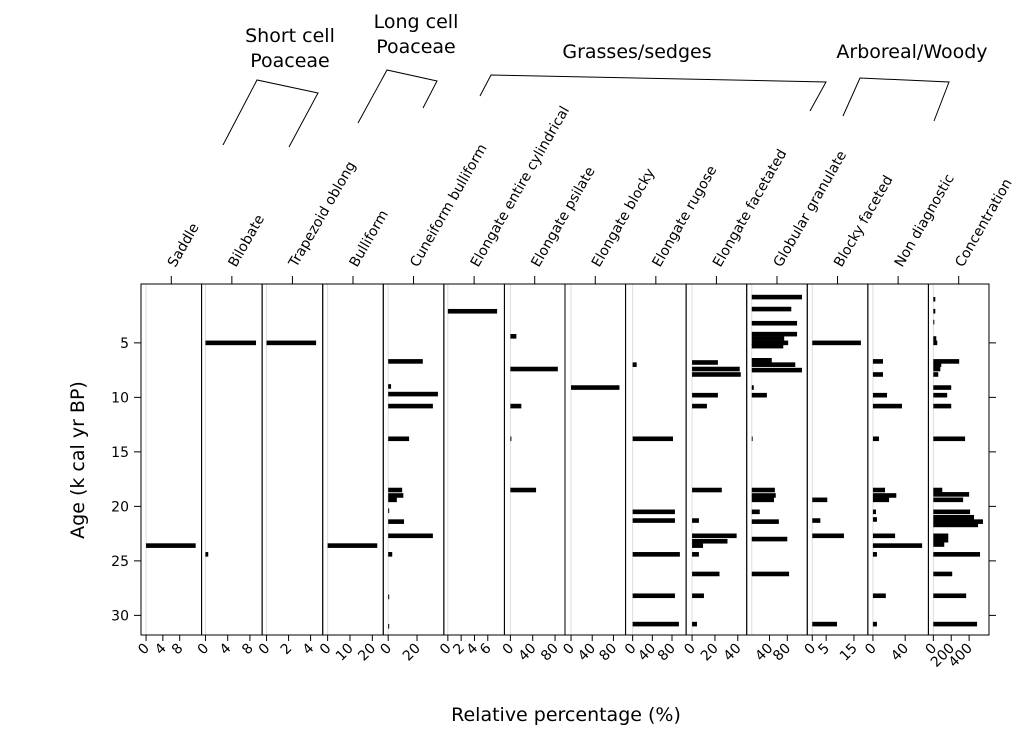  I want to click on column-label: Elongate rugose, so click(684, 216).